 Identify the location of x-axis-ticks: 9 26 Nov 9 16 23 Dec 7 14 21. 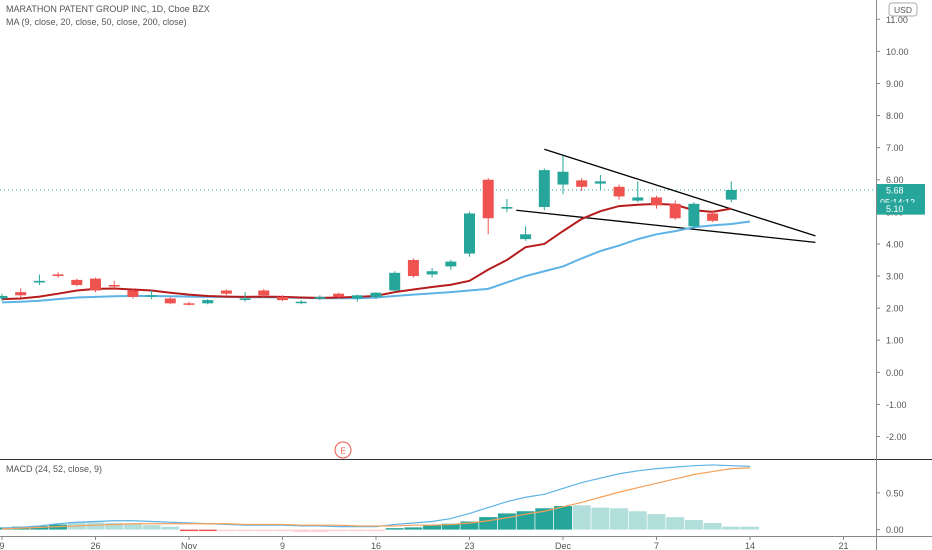
(424, 543).